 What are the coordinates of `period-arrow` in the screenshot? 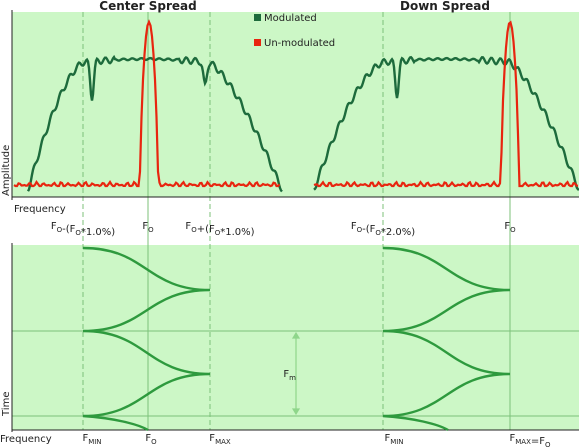 It's located at (296, 373).